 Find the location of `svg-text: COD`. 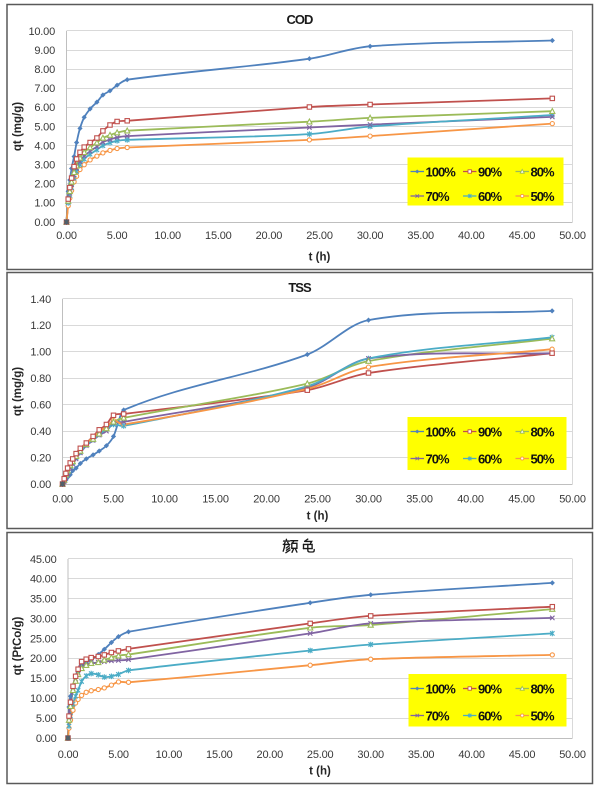

svg-text: COD is located at coordinates (300, 19).